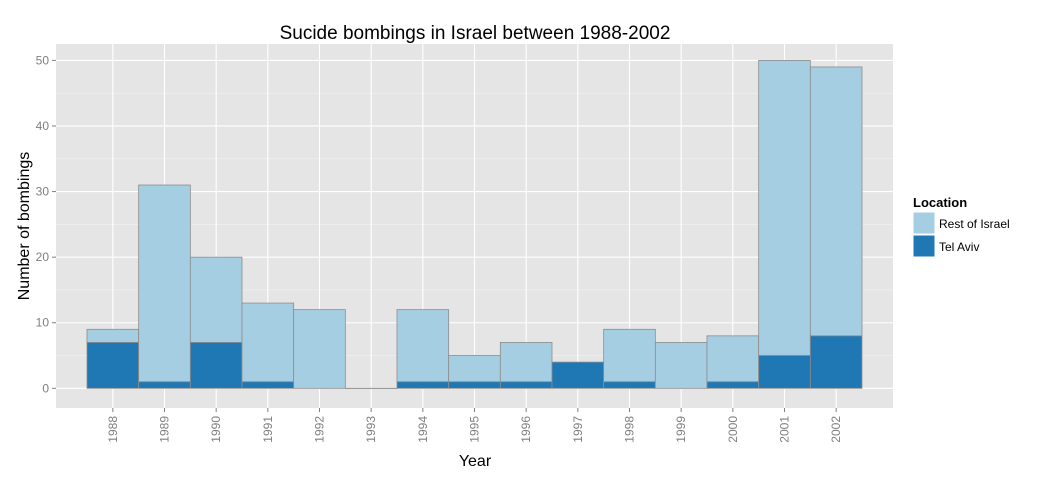  Describe the element at coordinates (371, 429) in the screenshot. I see `x-tick-label: 1993` at that location.